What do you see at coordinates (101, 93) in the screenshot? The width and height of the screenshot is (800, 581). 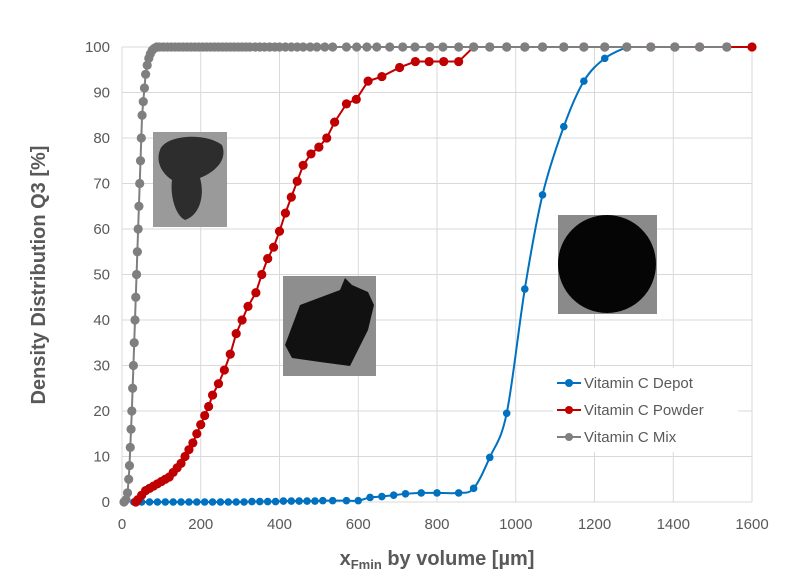 I see `y-tick-label: 90` at bounding box center [101, 93].